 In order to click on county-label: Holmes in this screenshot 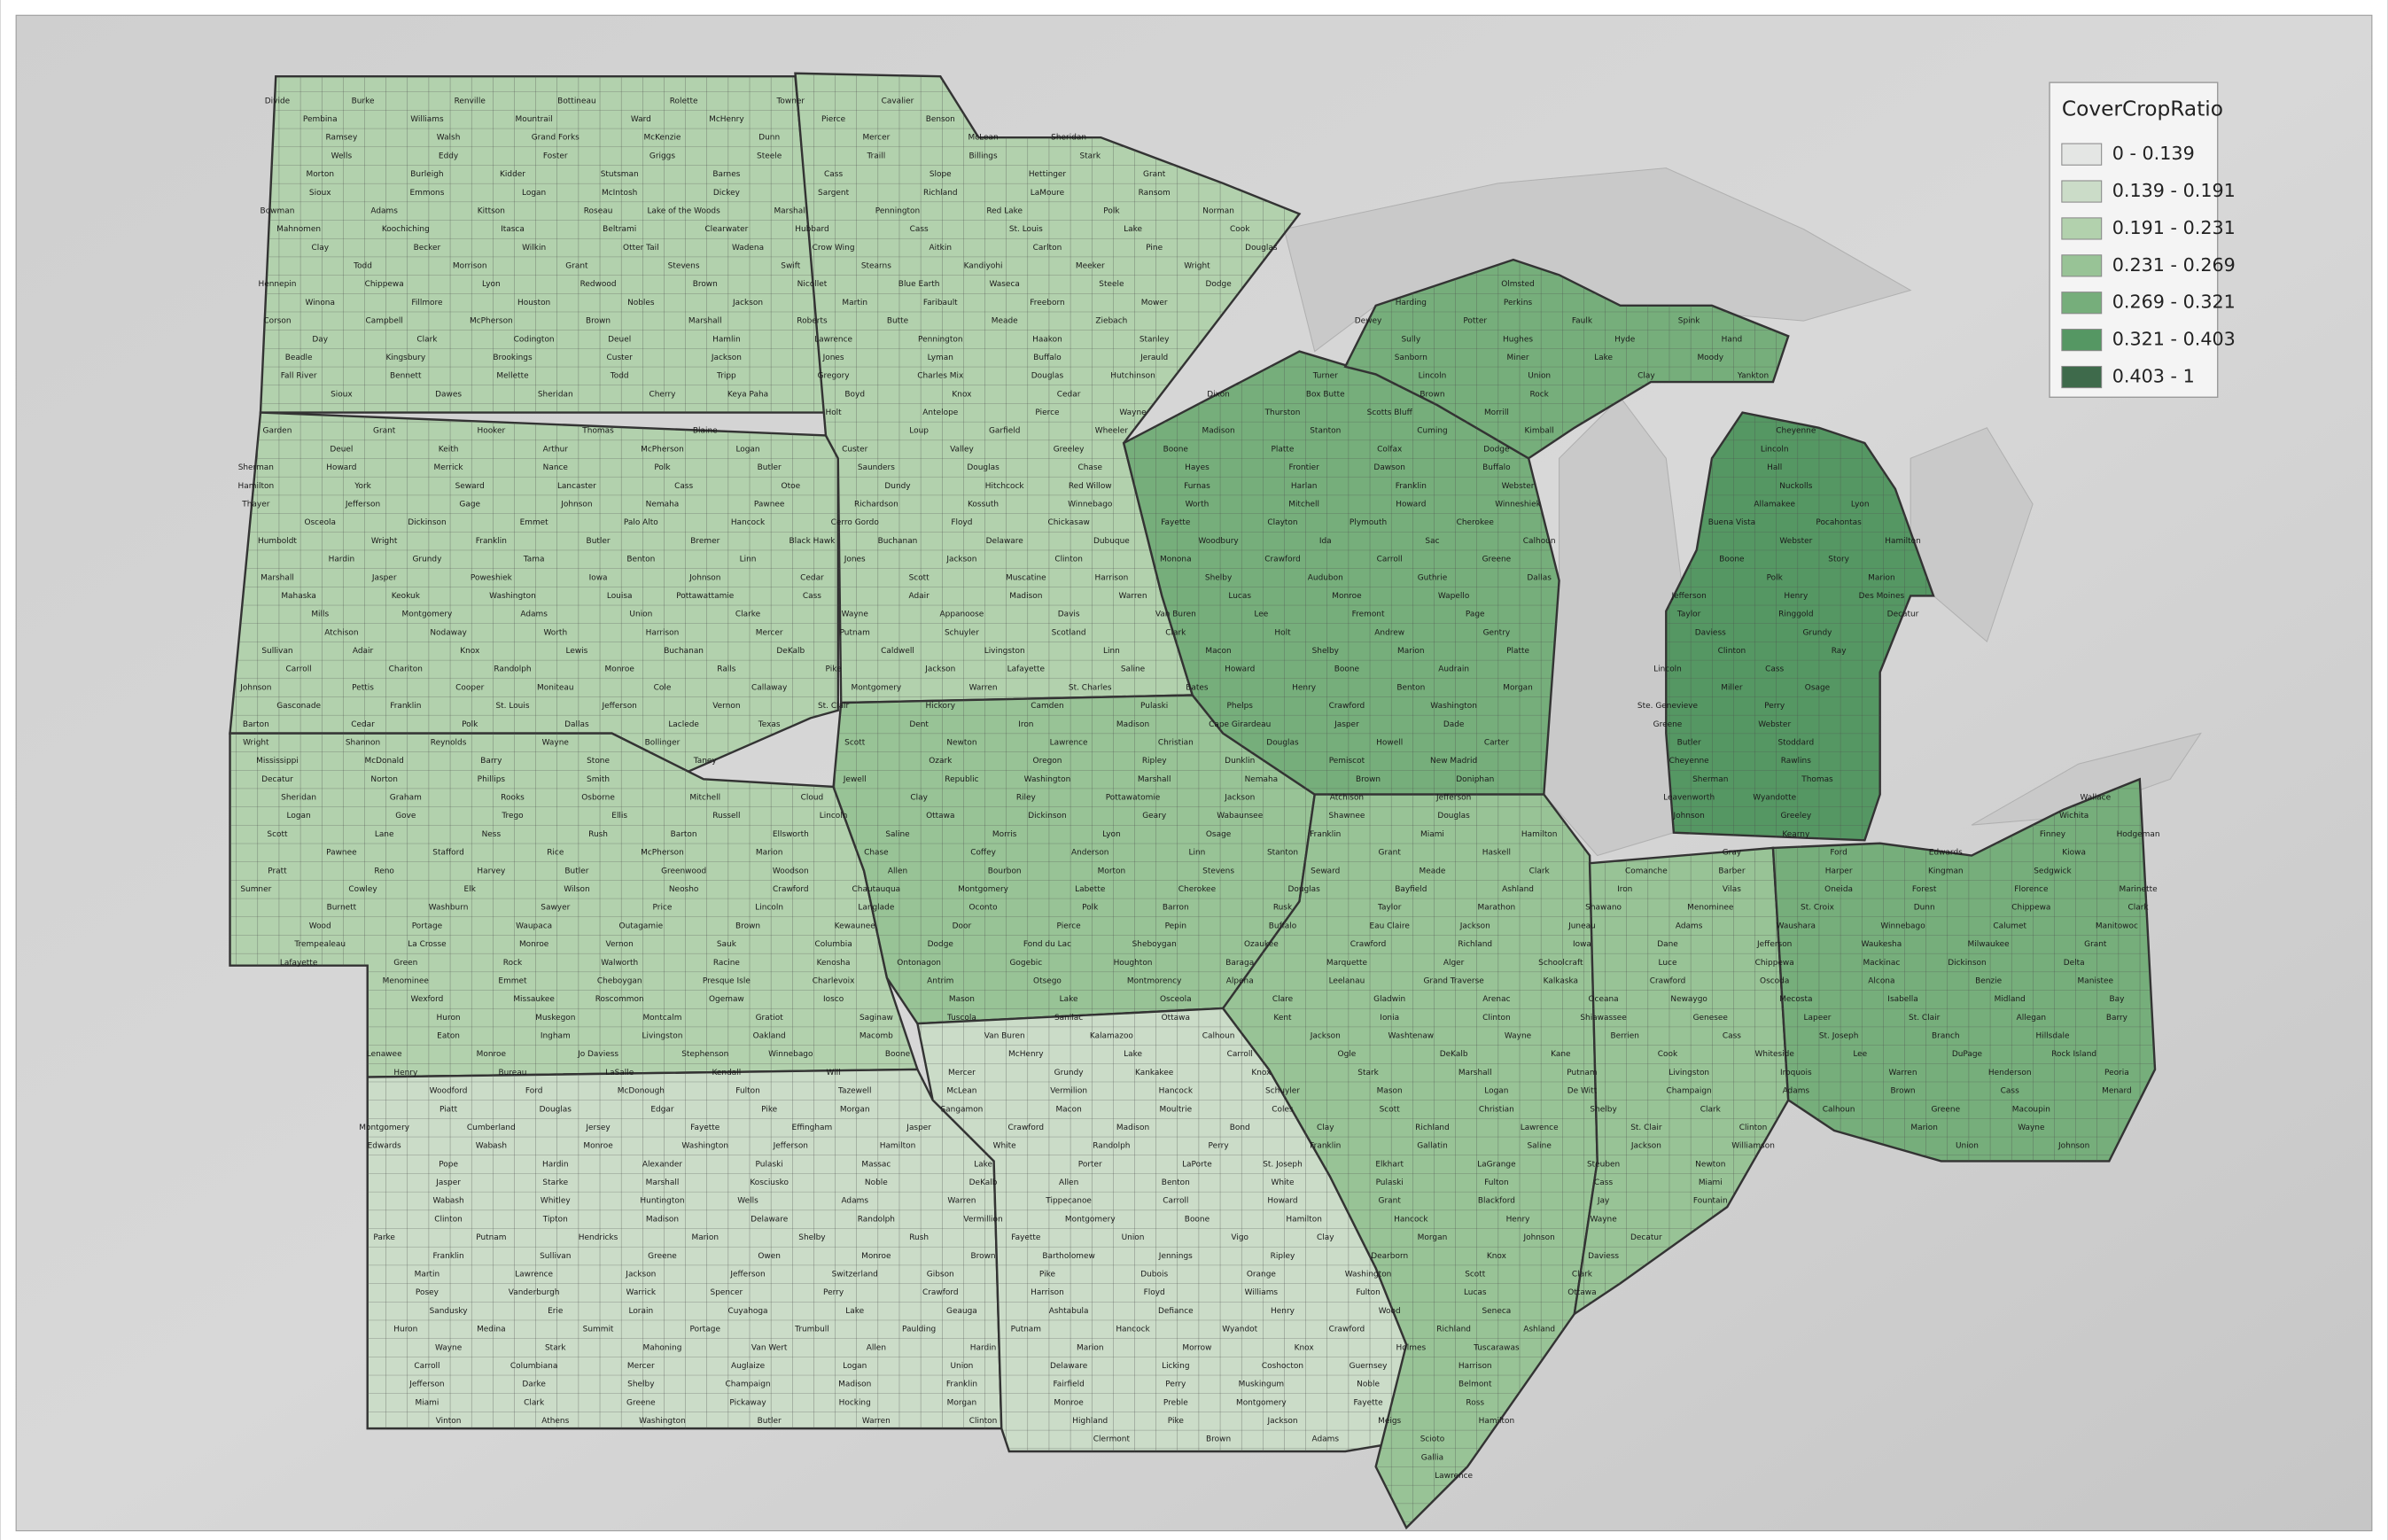, I will do `click(1411, 1347)`.